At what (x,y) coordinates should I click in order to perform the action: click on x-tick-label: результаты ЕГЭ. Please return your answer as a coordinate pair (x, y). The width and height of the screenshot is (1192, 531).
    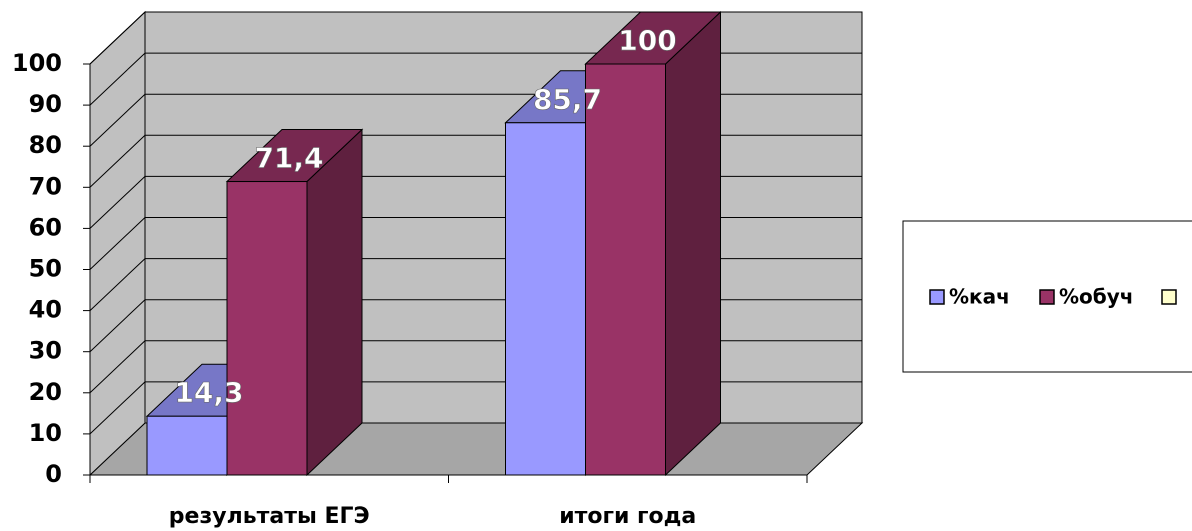
    Looking at the image, I should click on (269, 516).